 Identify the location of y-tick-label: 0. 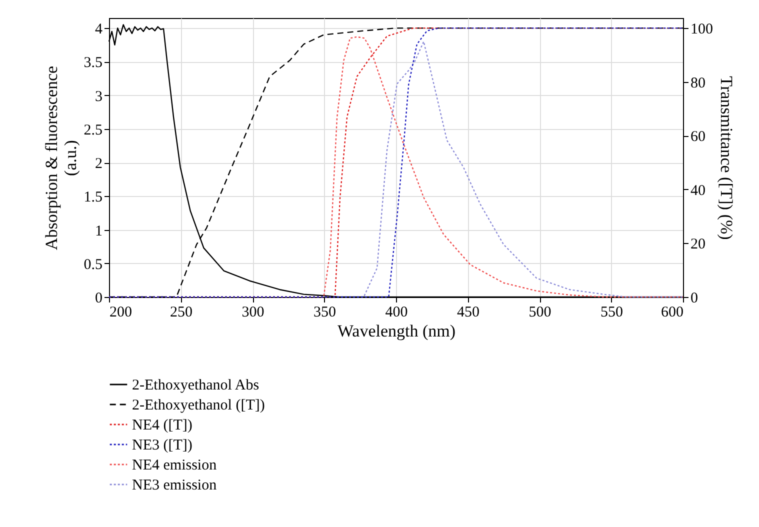
(98, 298).